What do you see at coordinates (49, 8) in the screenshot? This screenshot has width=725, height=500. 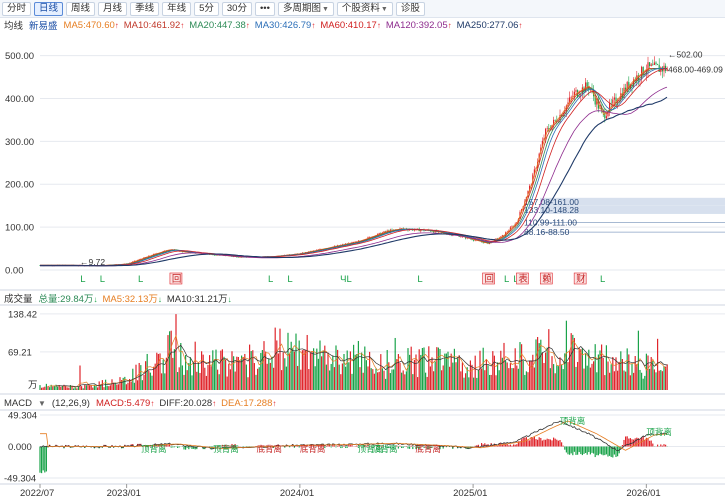 I see `toolbar-button-1: 日线` at bounding box center [49, 8].